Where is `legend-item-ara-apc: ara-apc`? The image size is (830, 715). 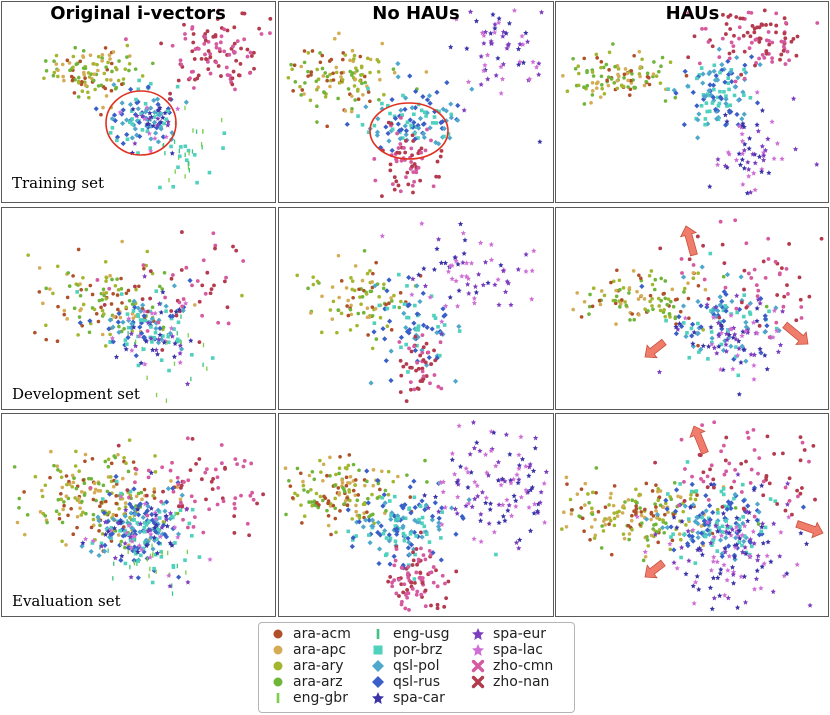
legend-item-ara-apc: ara-apc is located at coordinates (309, 650).